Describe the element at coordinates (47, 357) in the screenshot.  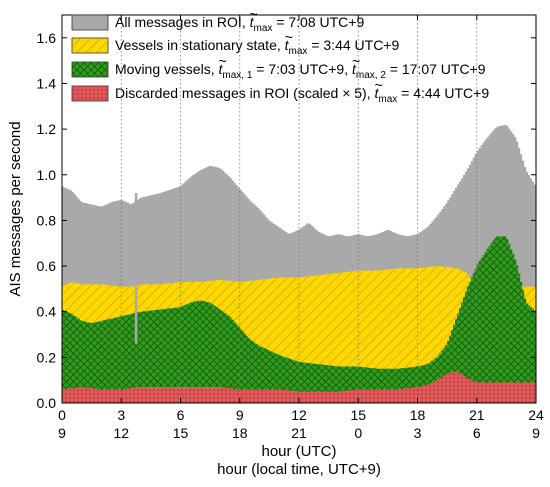
I see `y-tick-label: 0.2` at that location.